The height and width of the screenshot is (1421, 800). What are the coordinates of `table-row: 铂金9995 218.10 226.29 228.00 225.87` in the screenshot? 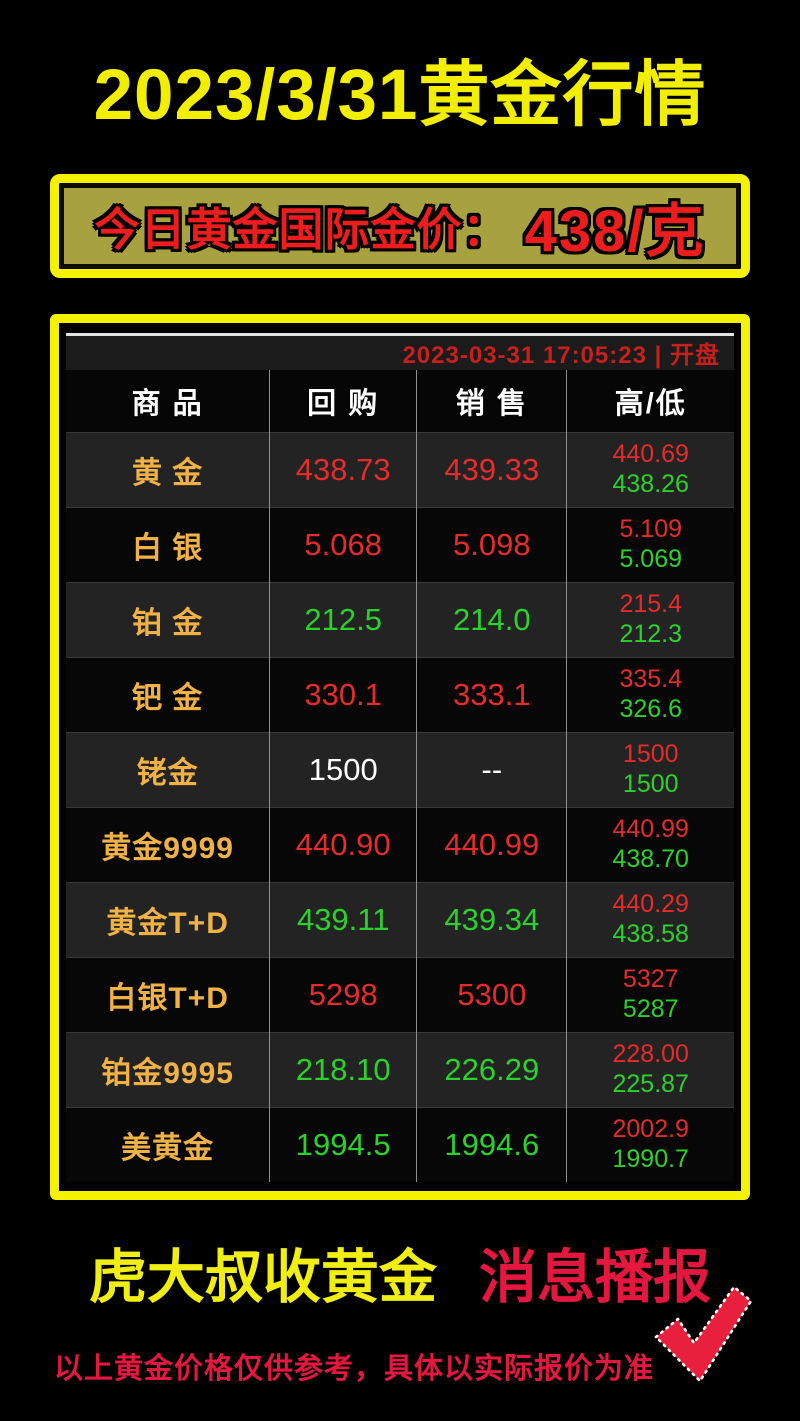 It's located at (400, 1069).